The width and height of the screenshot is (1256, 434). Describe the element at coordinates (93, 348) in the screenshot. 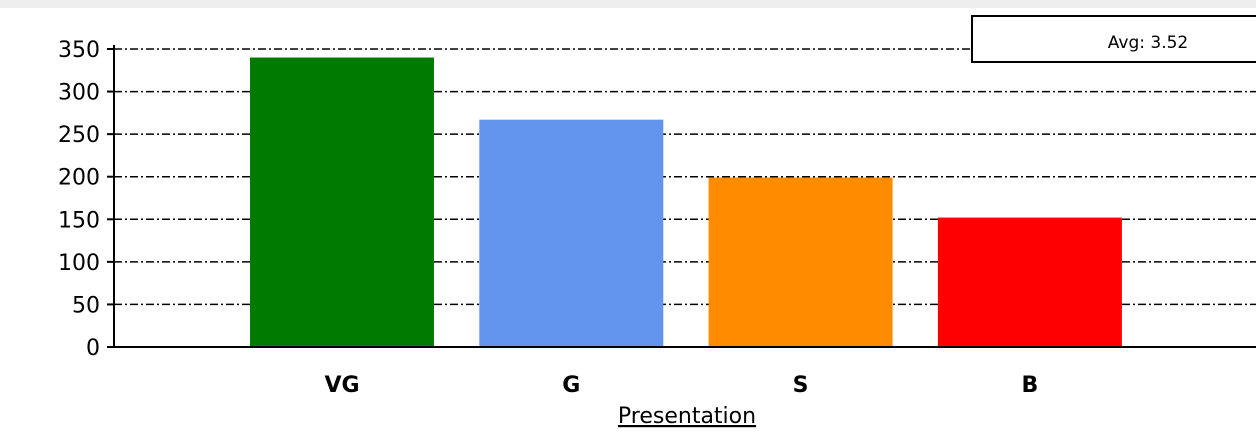

I see `y-tick-label: 0` at that location.